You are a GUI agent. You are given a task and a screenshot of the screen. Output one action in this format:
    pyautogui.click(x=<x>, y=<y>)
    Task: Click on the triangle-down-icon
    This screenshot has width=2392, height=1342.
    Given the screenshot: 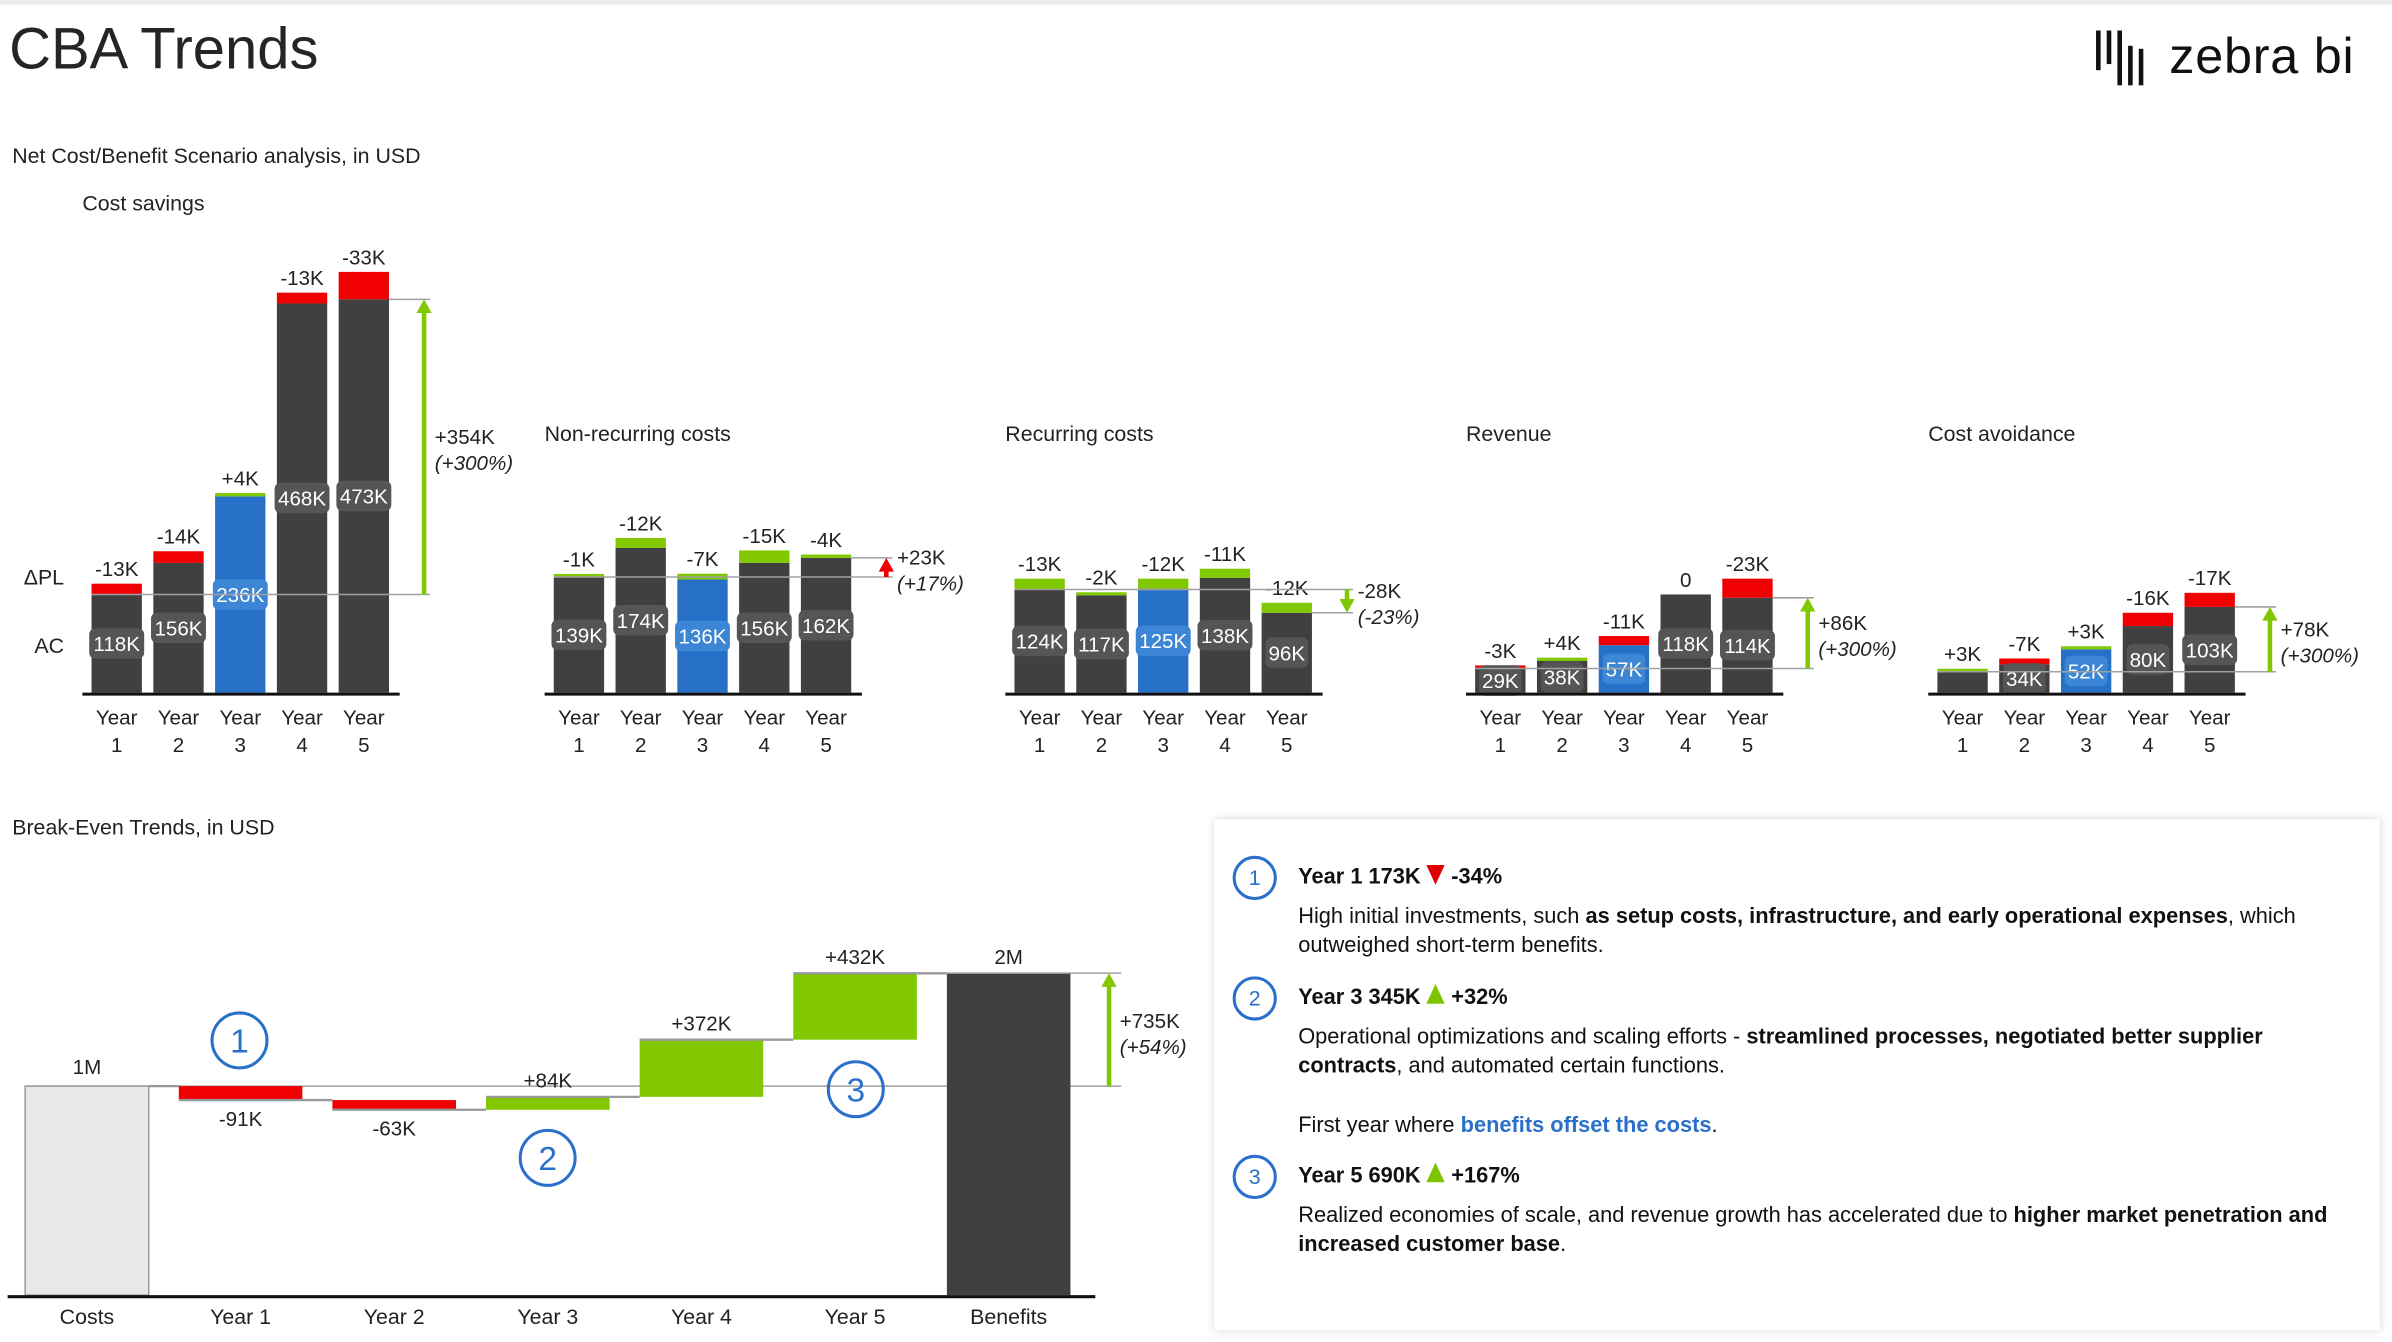 What is the action you would take?
    pyautogui.click(x=1436, y=874)
    